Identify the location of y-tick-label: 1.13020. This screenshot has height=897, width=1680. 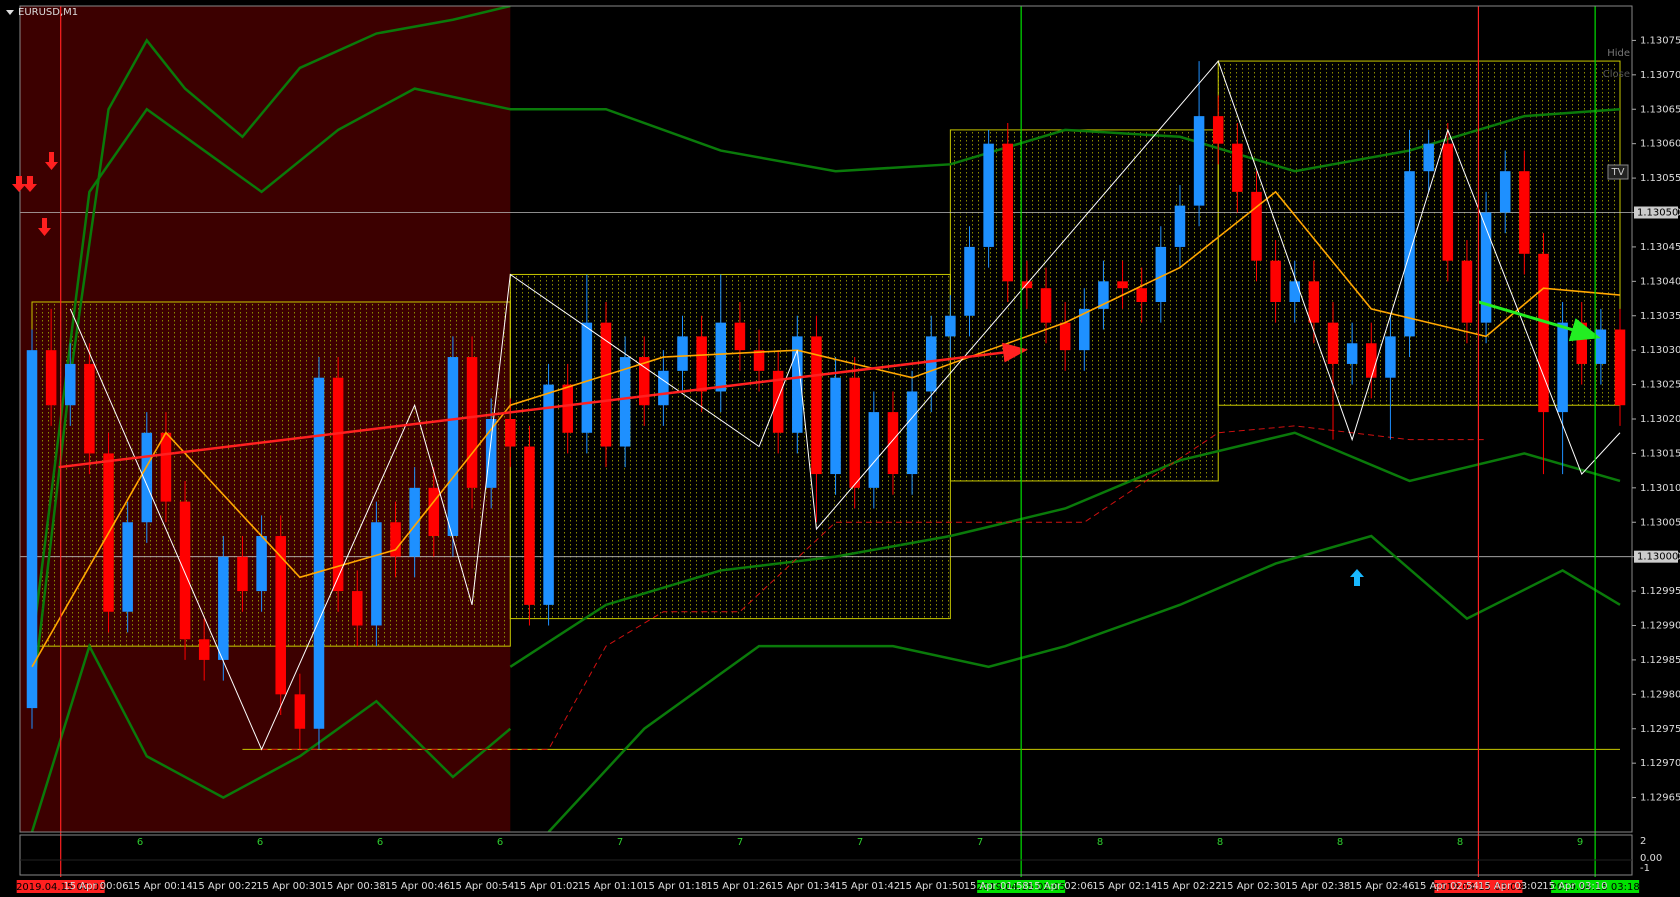
(1660, 419).